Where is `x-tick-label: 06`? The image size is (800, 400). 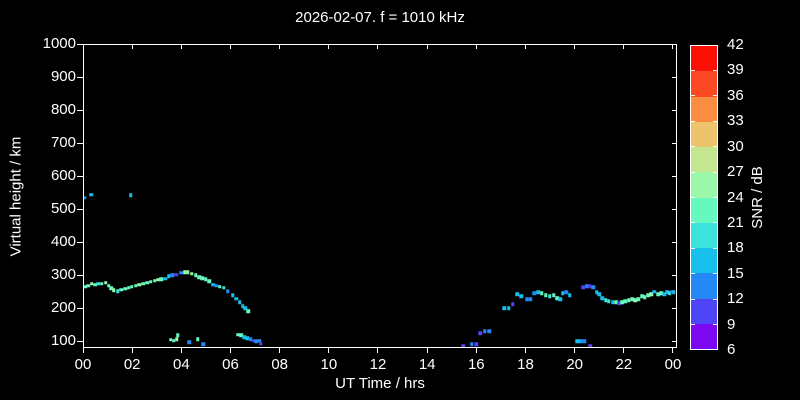
x-tick-label: 06 is located at coordinates (230, 364).